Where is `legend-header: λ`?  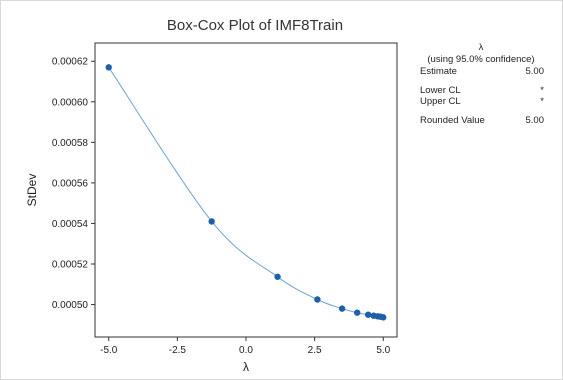
legend-header: λ is located at coordinates (481, 47).